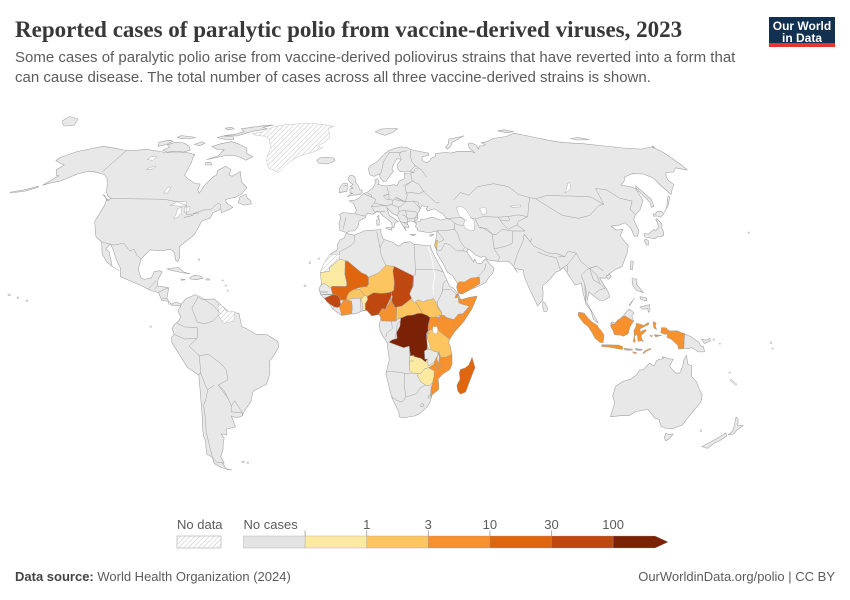  Describe the element at coordinates (200, 524) in the screenshot. I see `svg-text: No data` at that location.